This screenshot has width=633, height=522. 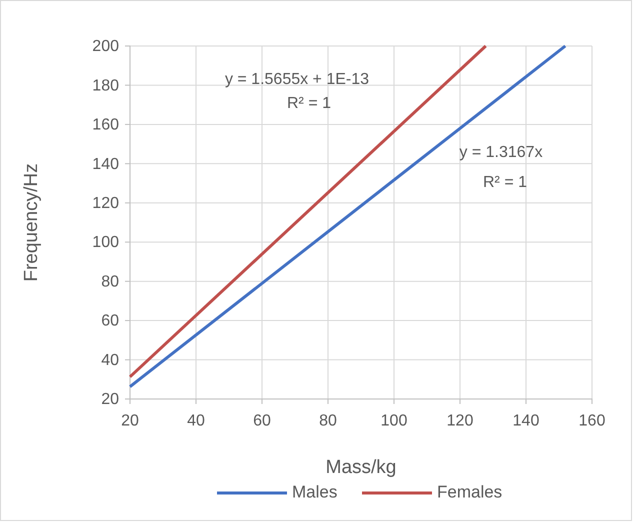 What do you see at coordinates (501, 153) in the screenshot?
I see `annotation: y = 1.3167x` at bounding box center [501, 153].